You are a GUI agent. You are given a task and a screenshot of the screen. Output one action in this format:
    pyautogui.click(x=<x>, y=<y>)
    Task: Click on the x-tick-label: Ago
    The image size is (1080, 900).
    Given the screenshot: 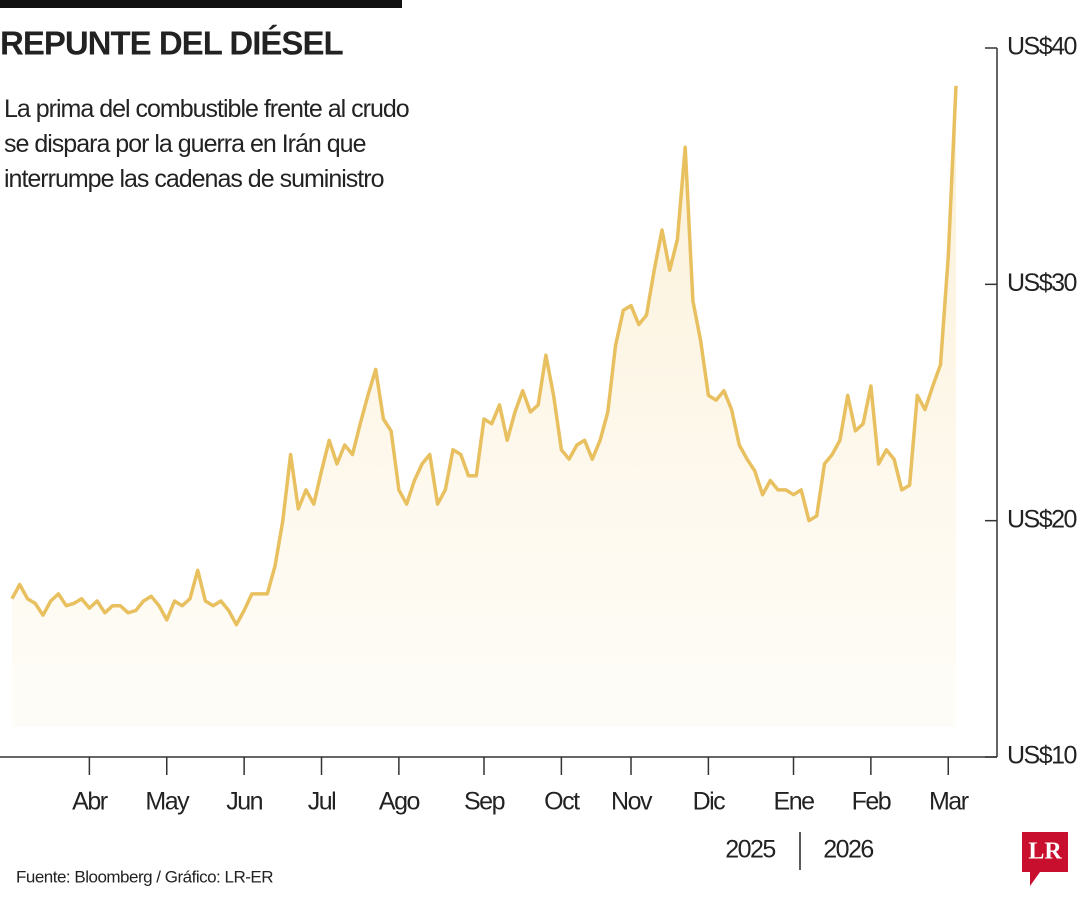 What is the action you would take?
    pyautogui.click(x=399, y=802)
    